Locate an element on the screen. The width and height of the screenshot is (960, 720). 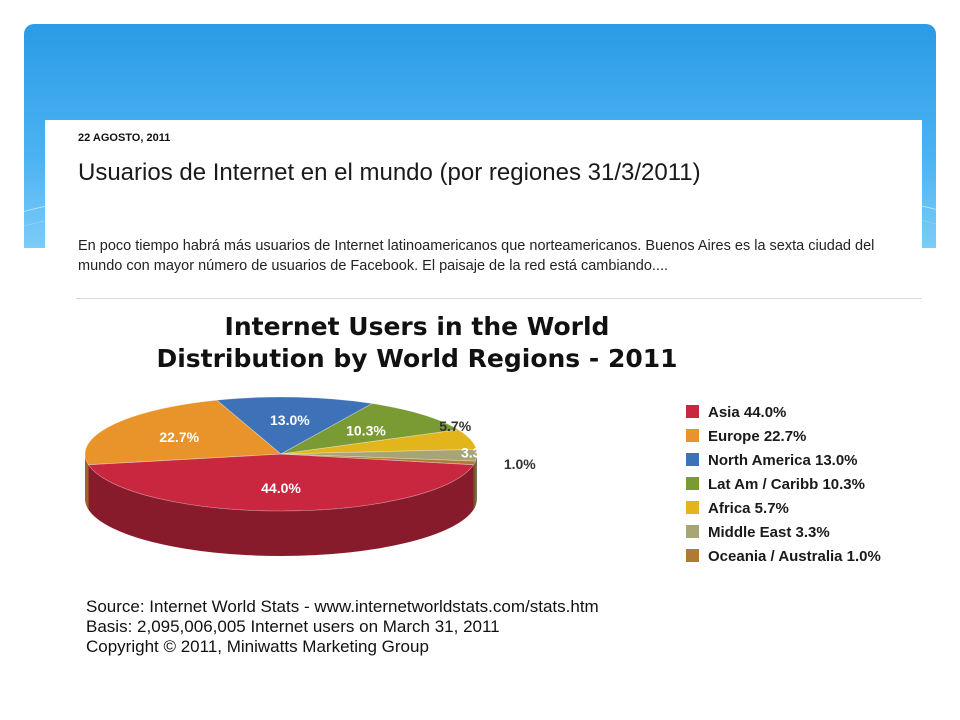
slice-label-north-america: 13.0% is located at coordinates (290, 420).